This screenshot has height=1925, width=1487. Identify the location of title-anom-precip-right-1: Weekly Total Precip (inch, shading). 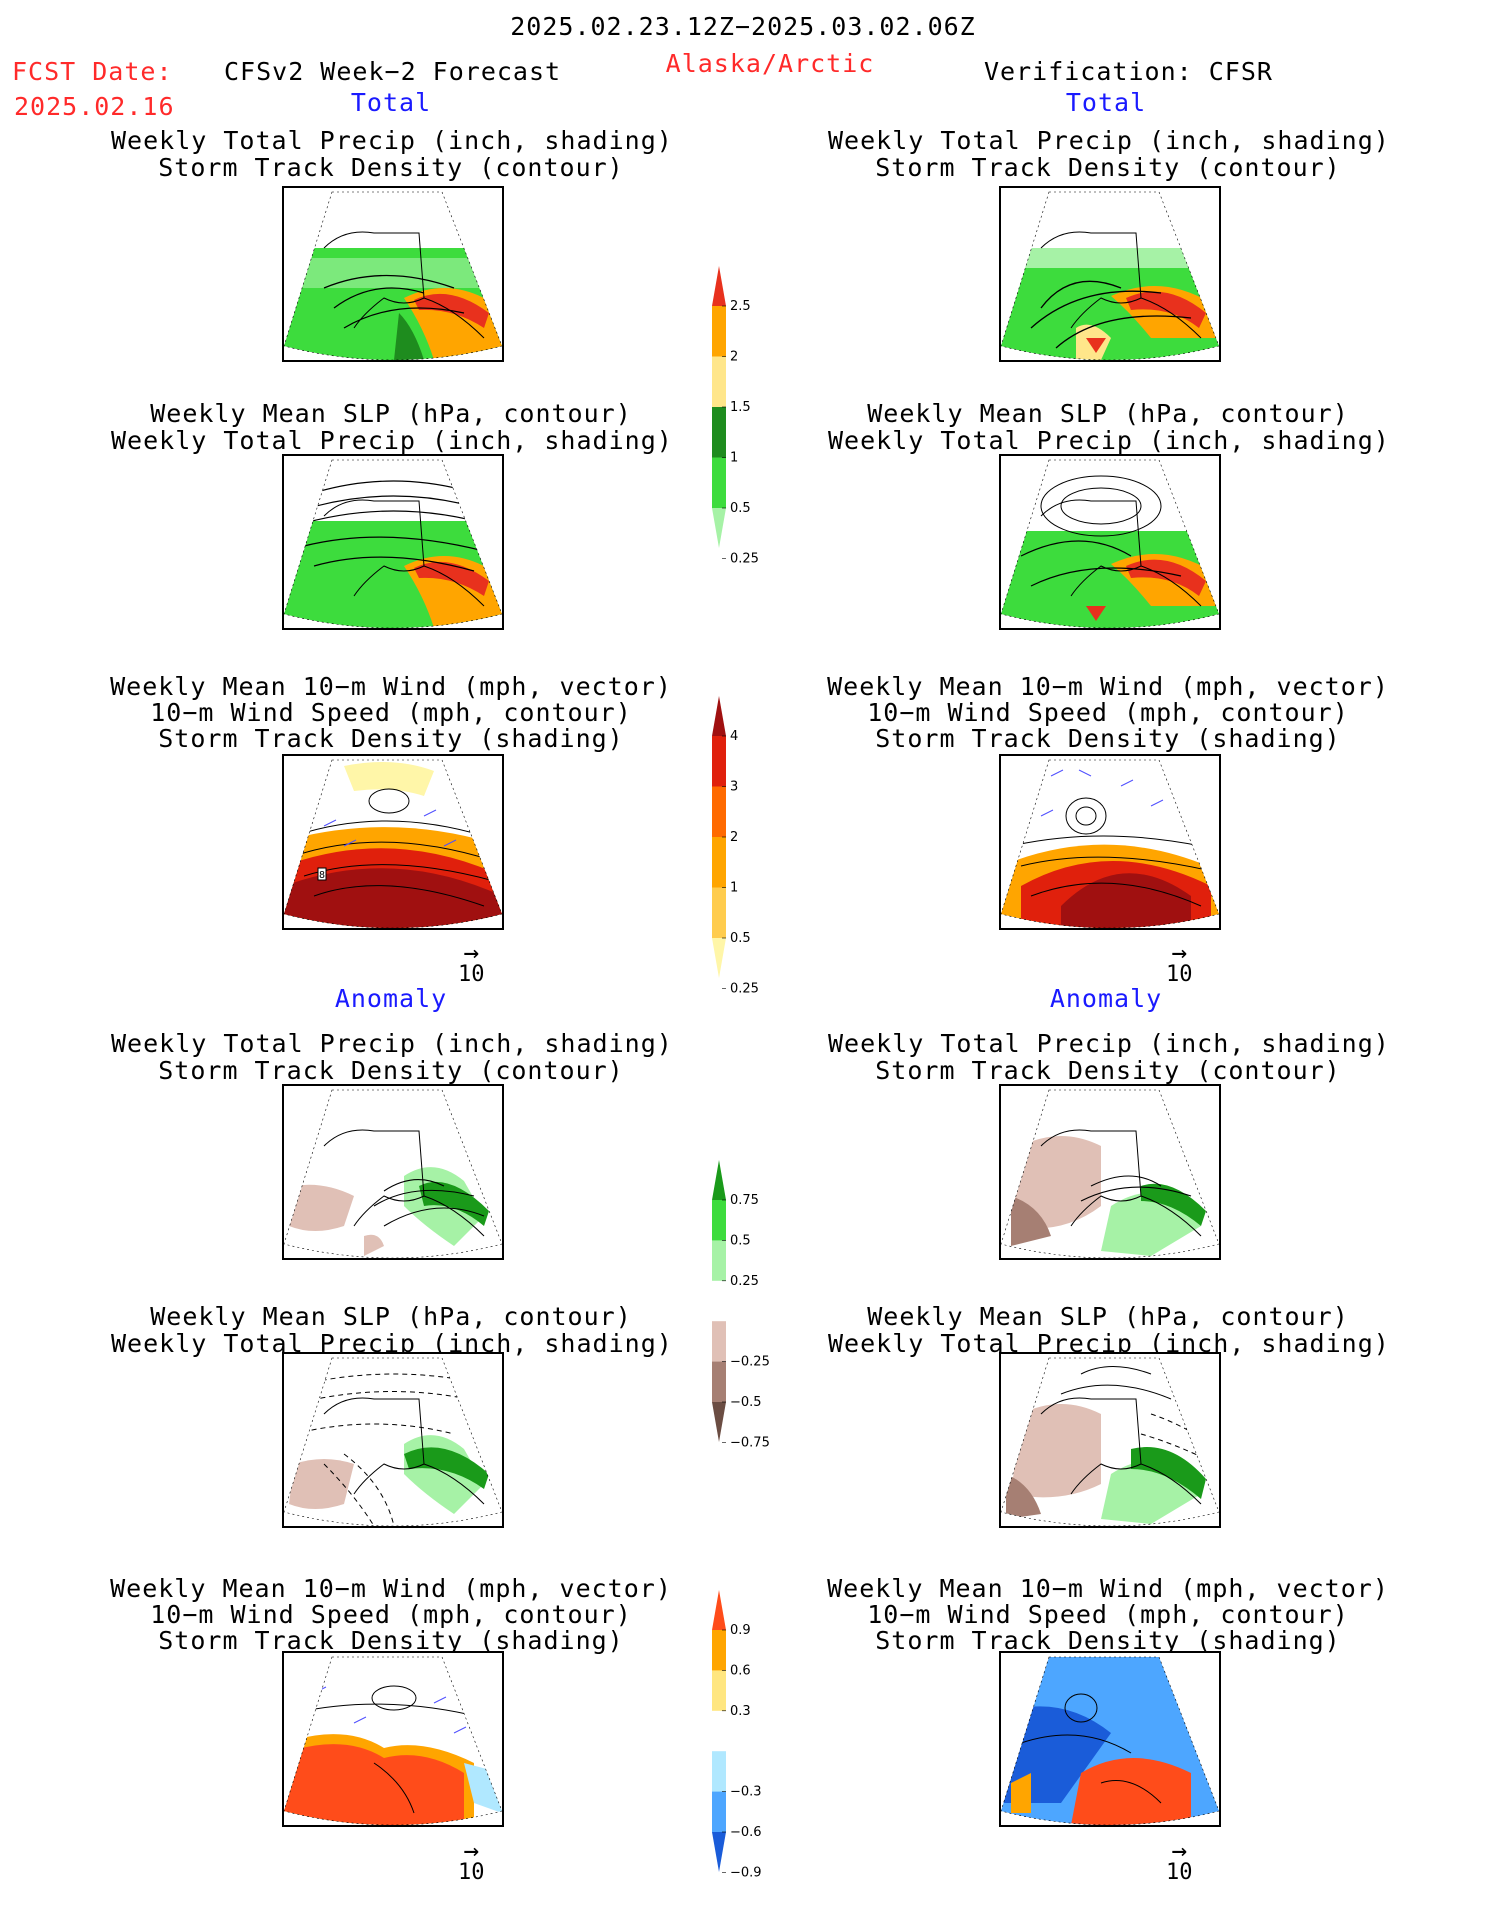
(1109, 1043).